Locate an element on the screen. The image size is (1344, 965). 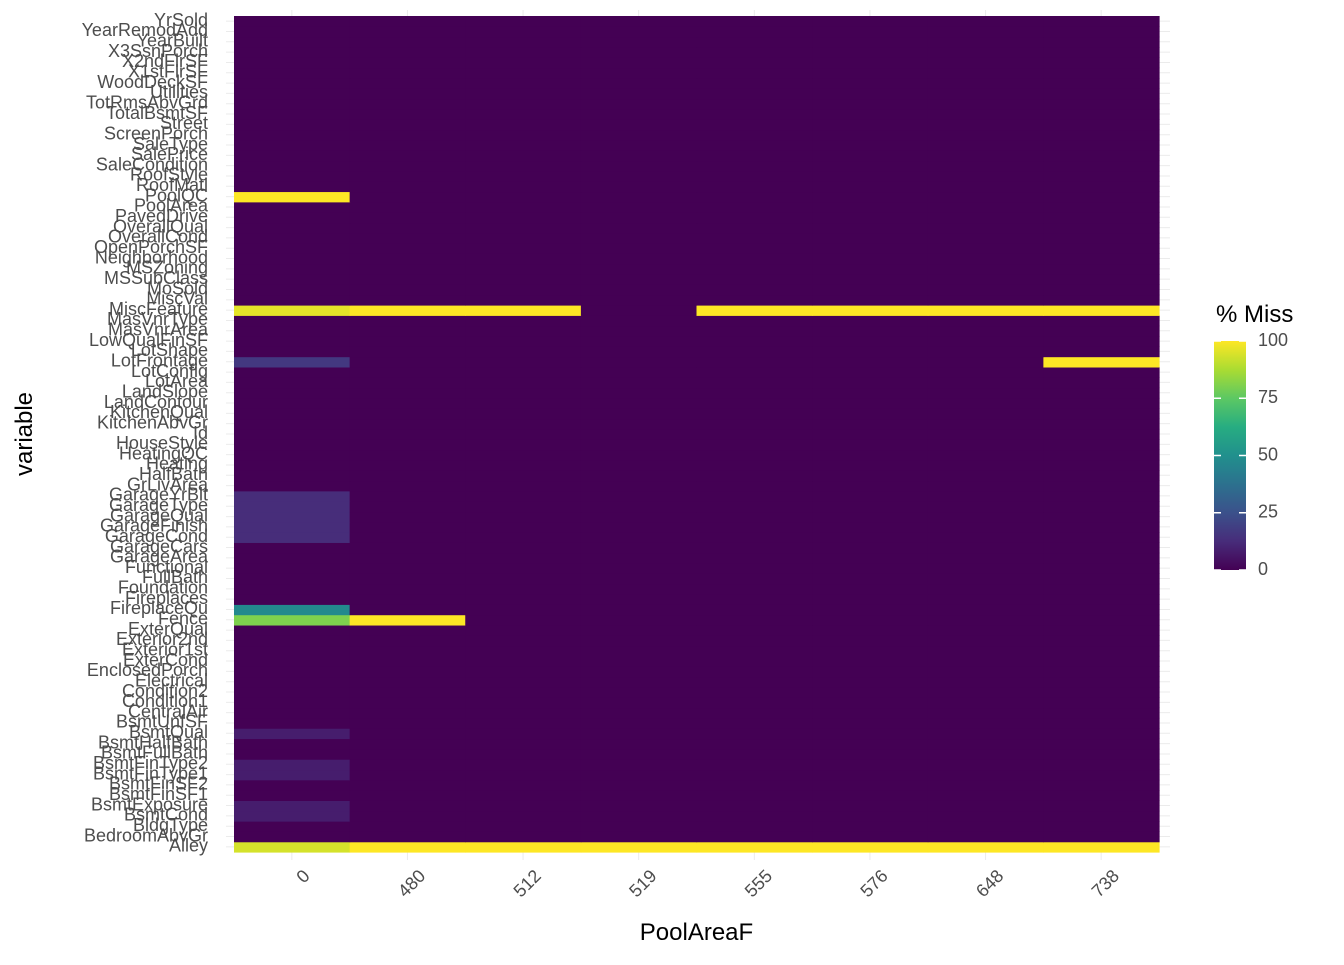
y-tick-label: MSZoning is located at coordinates (167, 268).